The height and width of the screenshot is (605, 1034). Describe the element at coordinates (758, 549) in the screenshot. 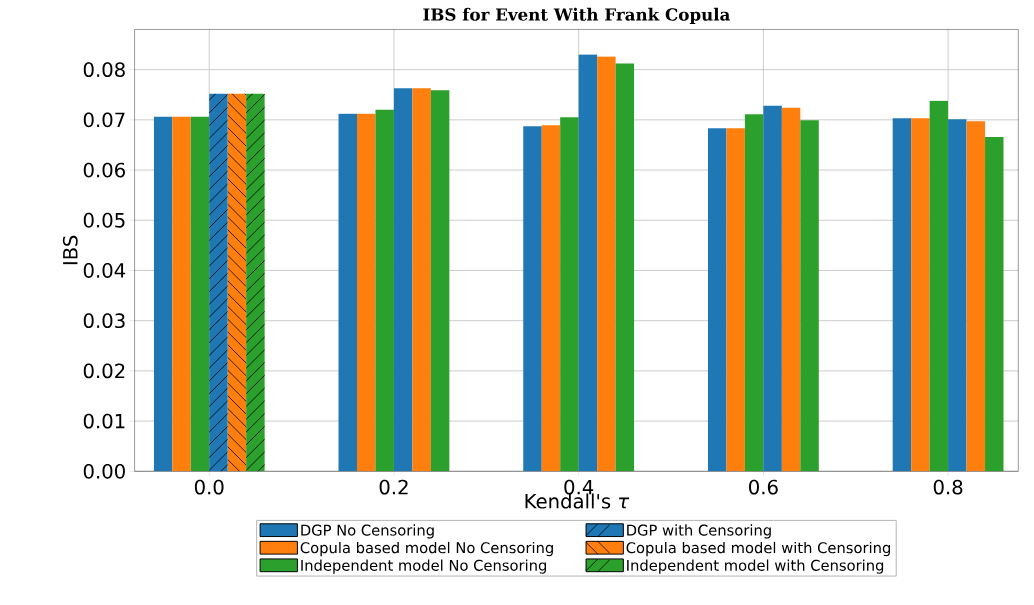

I see `legend-label: Copula based model with Censoring` at that location.